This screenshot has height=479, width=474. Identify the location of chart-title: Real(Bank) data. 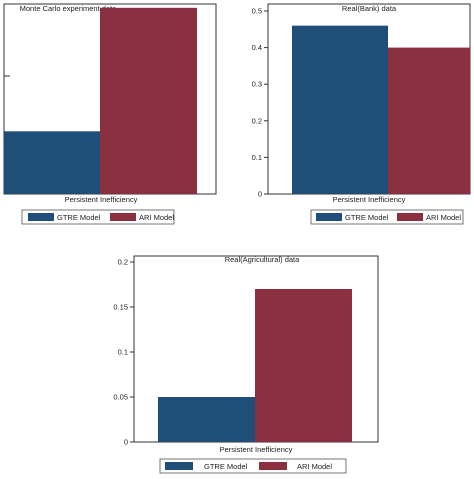
(369, 8).